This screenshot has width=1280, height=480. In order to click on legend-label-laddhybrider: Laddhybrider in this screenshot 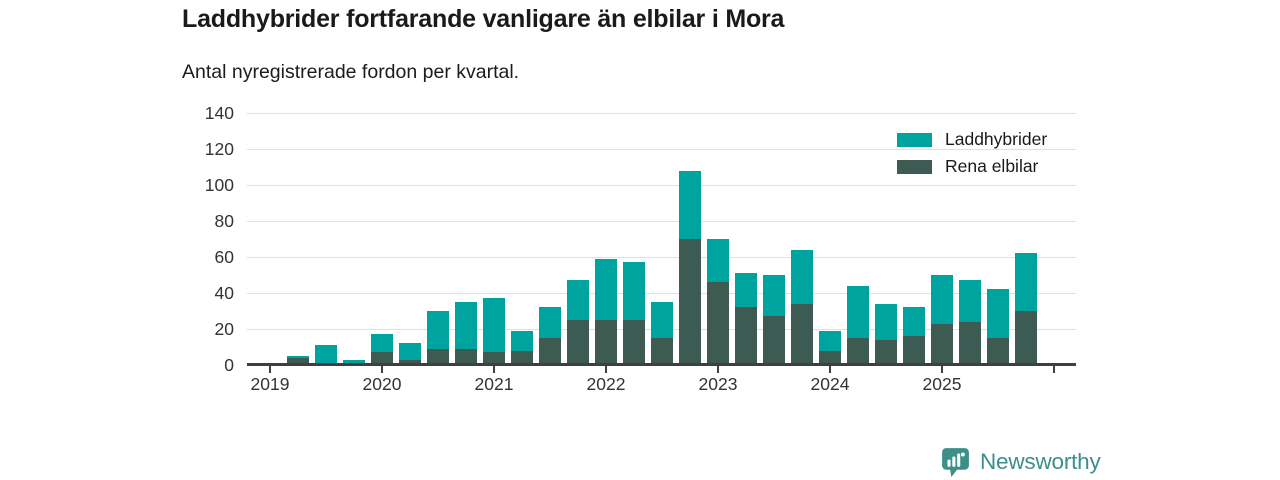, I will do `click(996, 139)`.